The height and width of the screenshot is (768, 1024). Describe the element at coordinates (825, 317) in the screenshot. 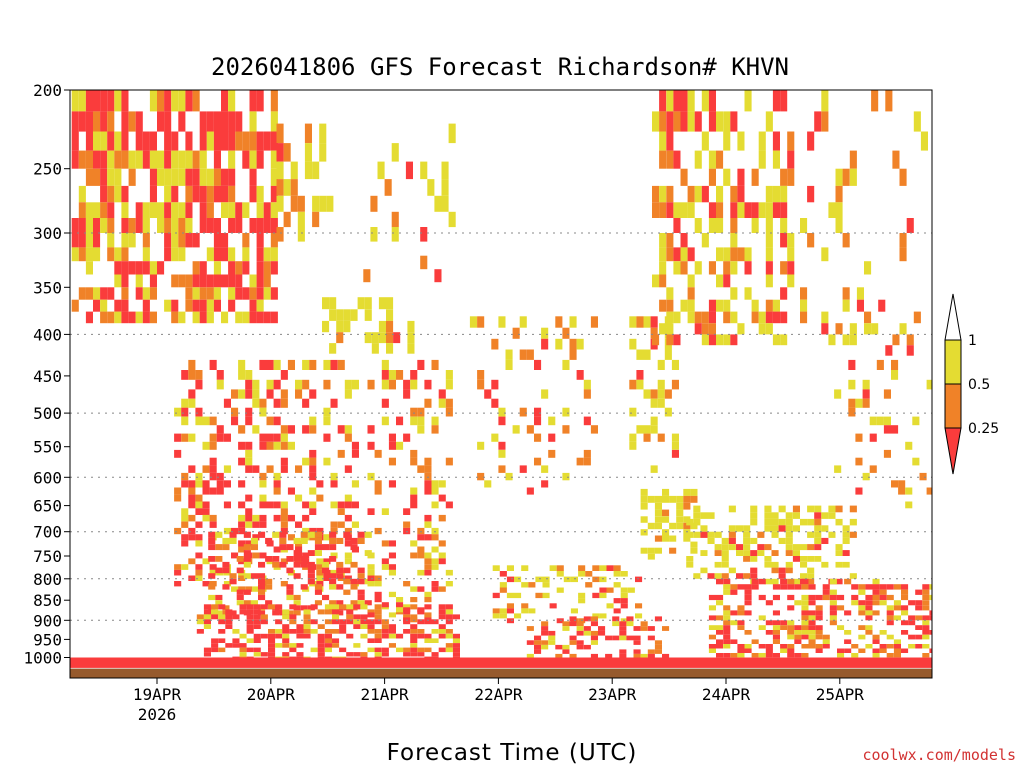

I see `ri-cell-2085` at that location.